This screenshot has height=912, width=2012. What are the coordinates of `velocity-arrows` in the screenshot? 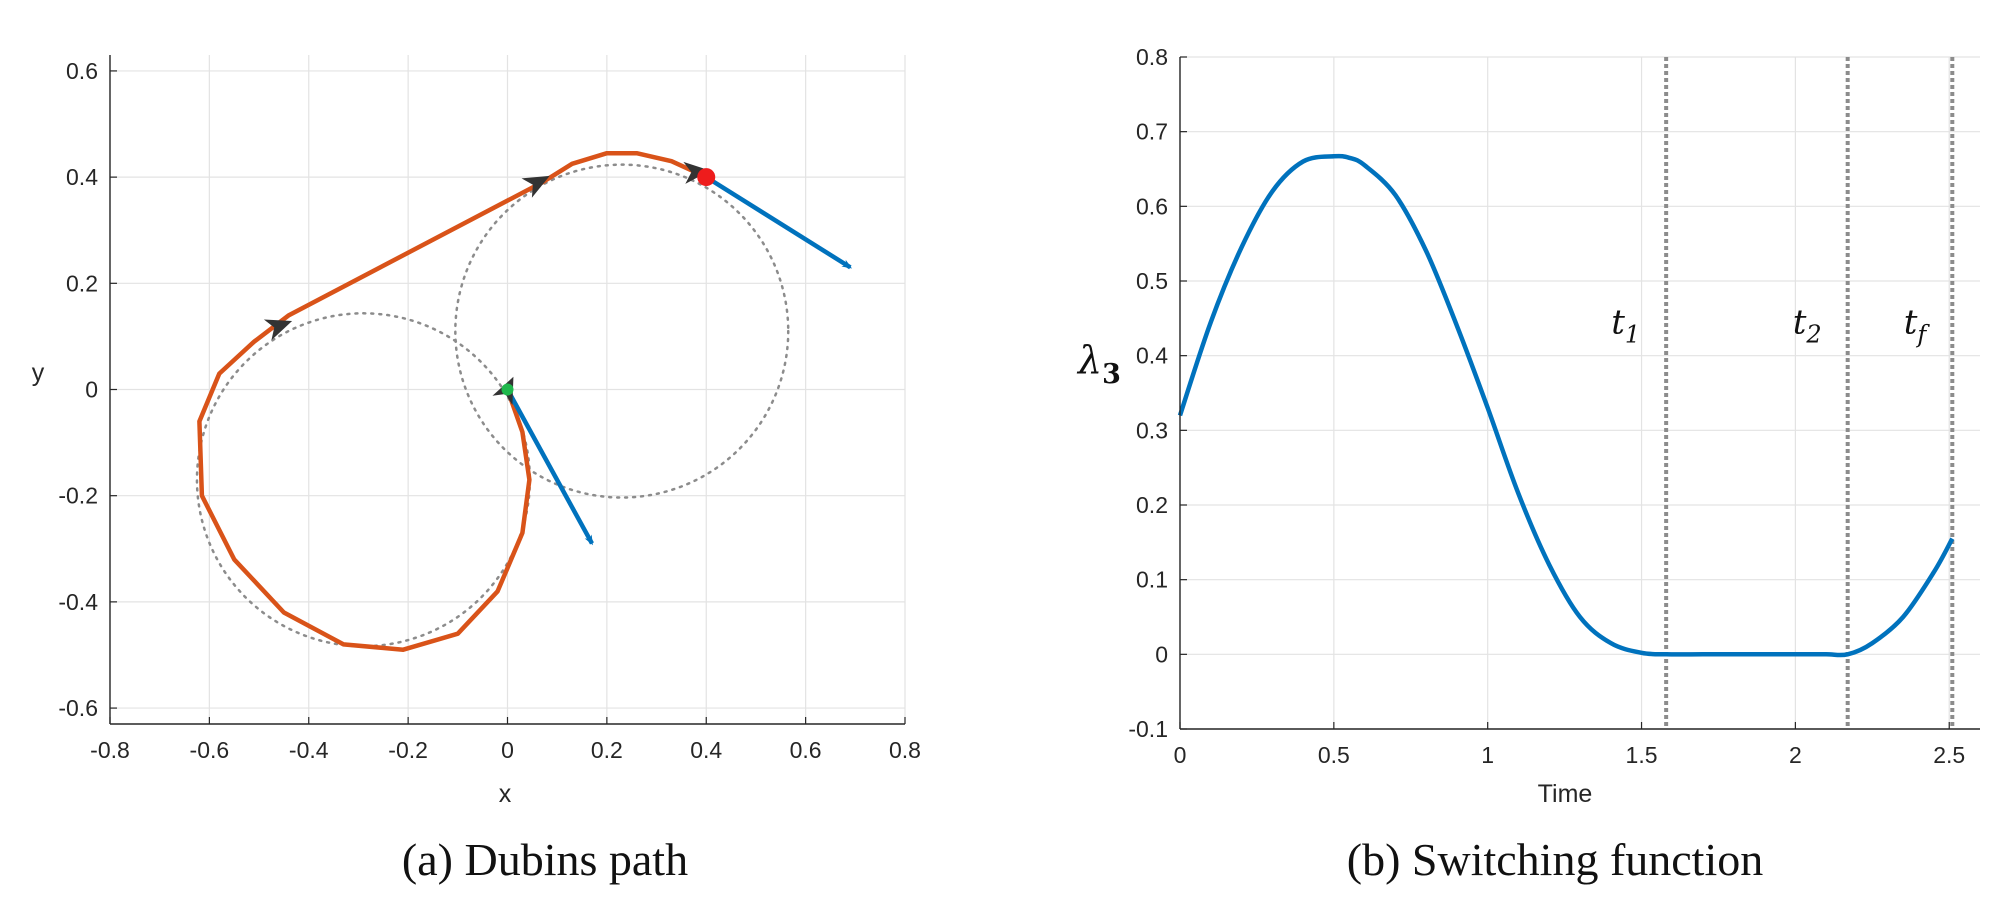 It's located at (679, 360).